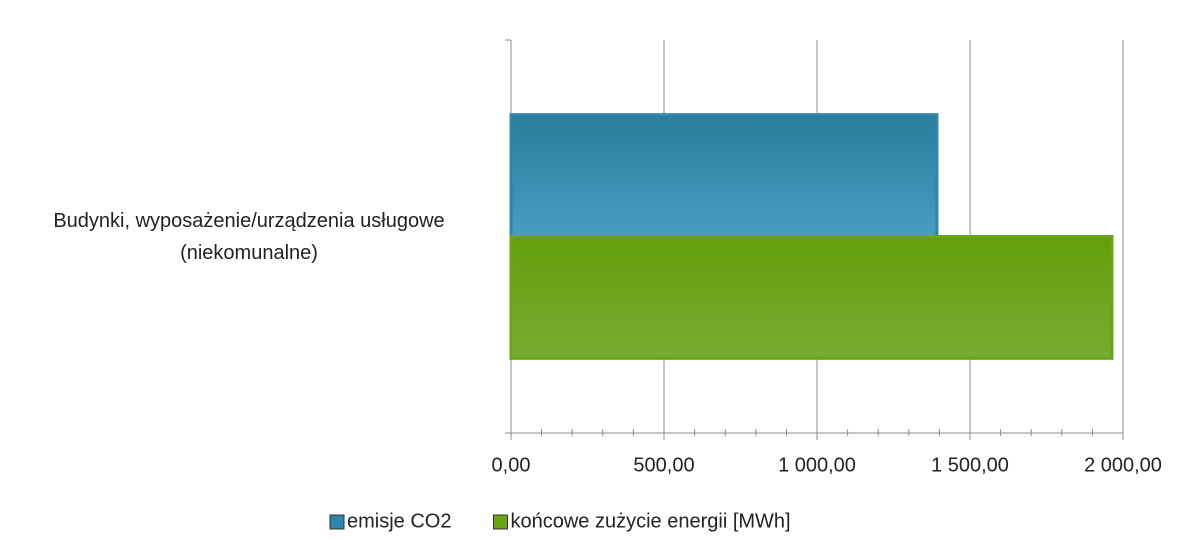  What do you see at coordinates (970, 465) in the screenshot?
I see `x-tick-label: 1 500,00` at bounding box center [970, 465].